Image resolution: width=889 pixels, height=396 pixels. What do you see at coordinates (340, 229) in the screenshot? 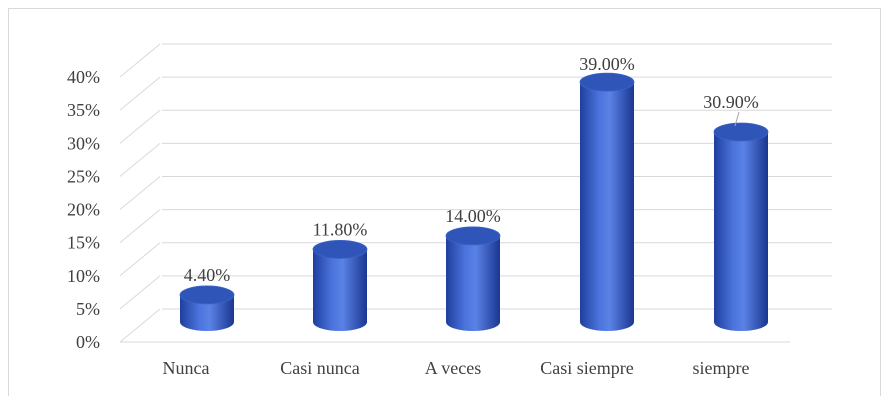
I see `data-label: 11.80%` at bounding box center [340, 229].